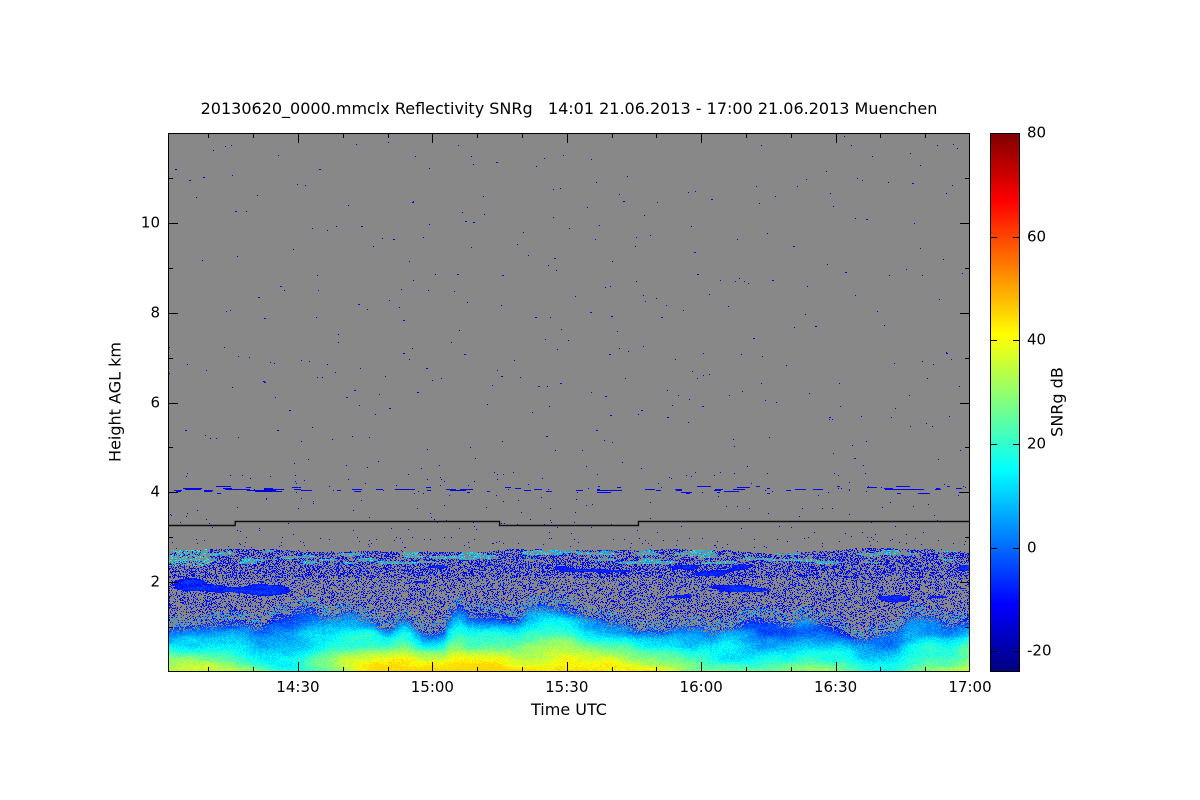  I want to click on colorbar-tick-label: 20, so click(1037, 443).